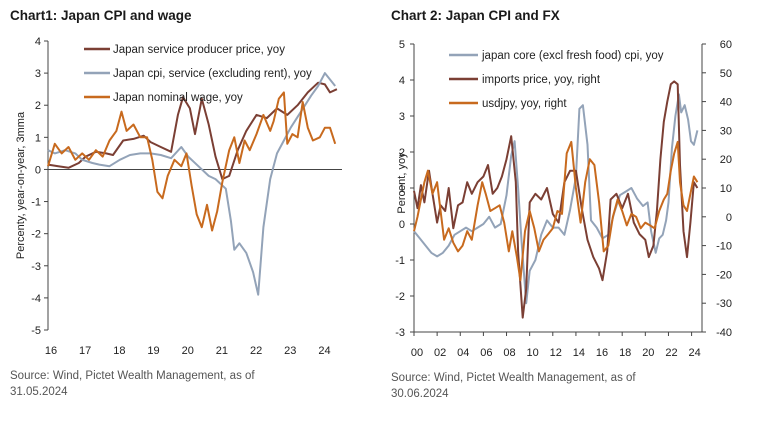  Describe the element at coordinates (400, 297) in the screenshot. I see `chart2-y-tick-label: -2` at that location.